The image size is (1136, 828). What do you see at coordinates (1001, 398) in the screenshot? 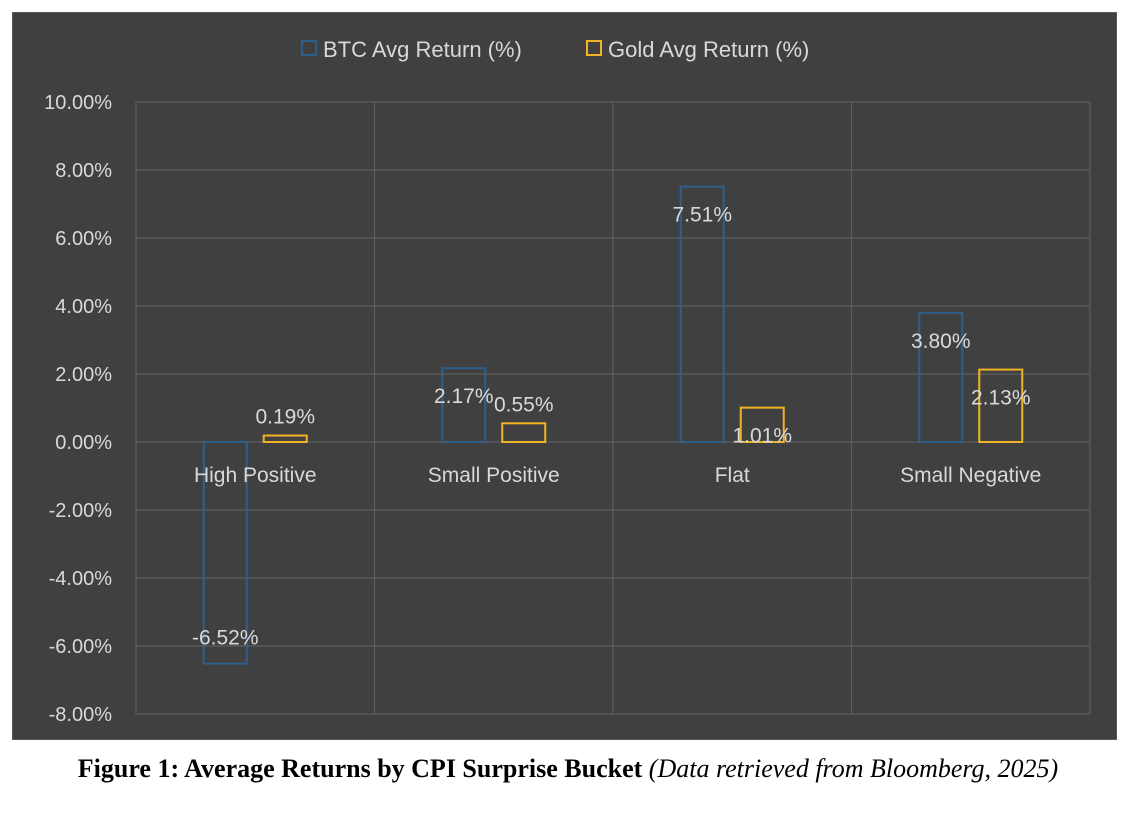
I see `gold-data-label: 2.13%` at bounding box center [1001, 398].